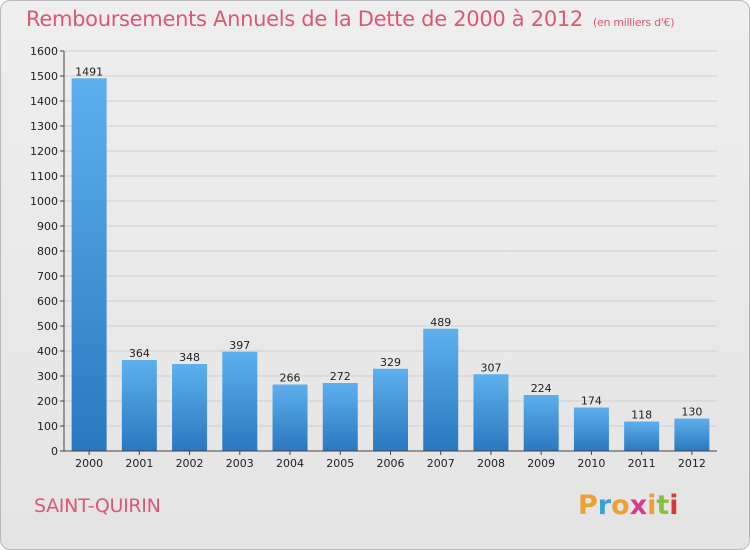 The width and height of the screenshot is (750, 550). Describe the element at coordinates (691, 412) in the screenshot. I see `value-label: 130` at that location.